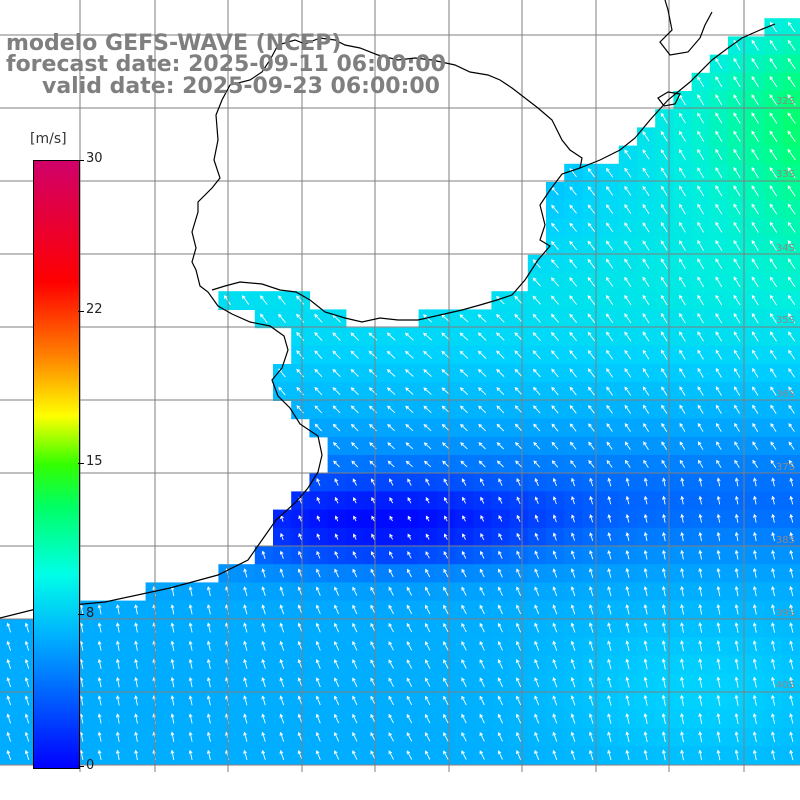 The image size is (800, 800). Describe the element at coordinates (785, 174) in the screenshot. I see `latitude-label: 33S` at that location.